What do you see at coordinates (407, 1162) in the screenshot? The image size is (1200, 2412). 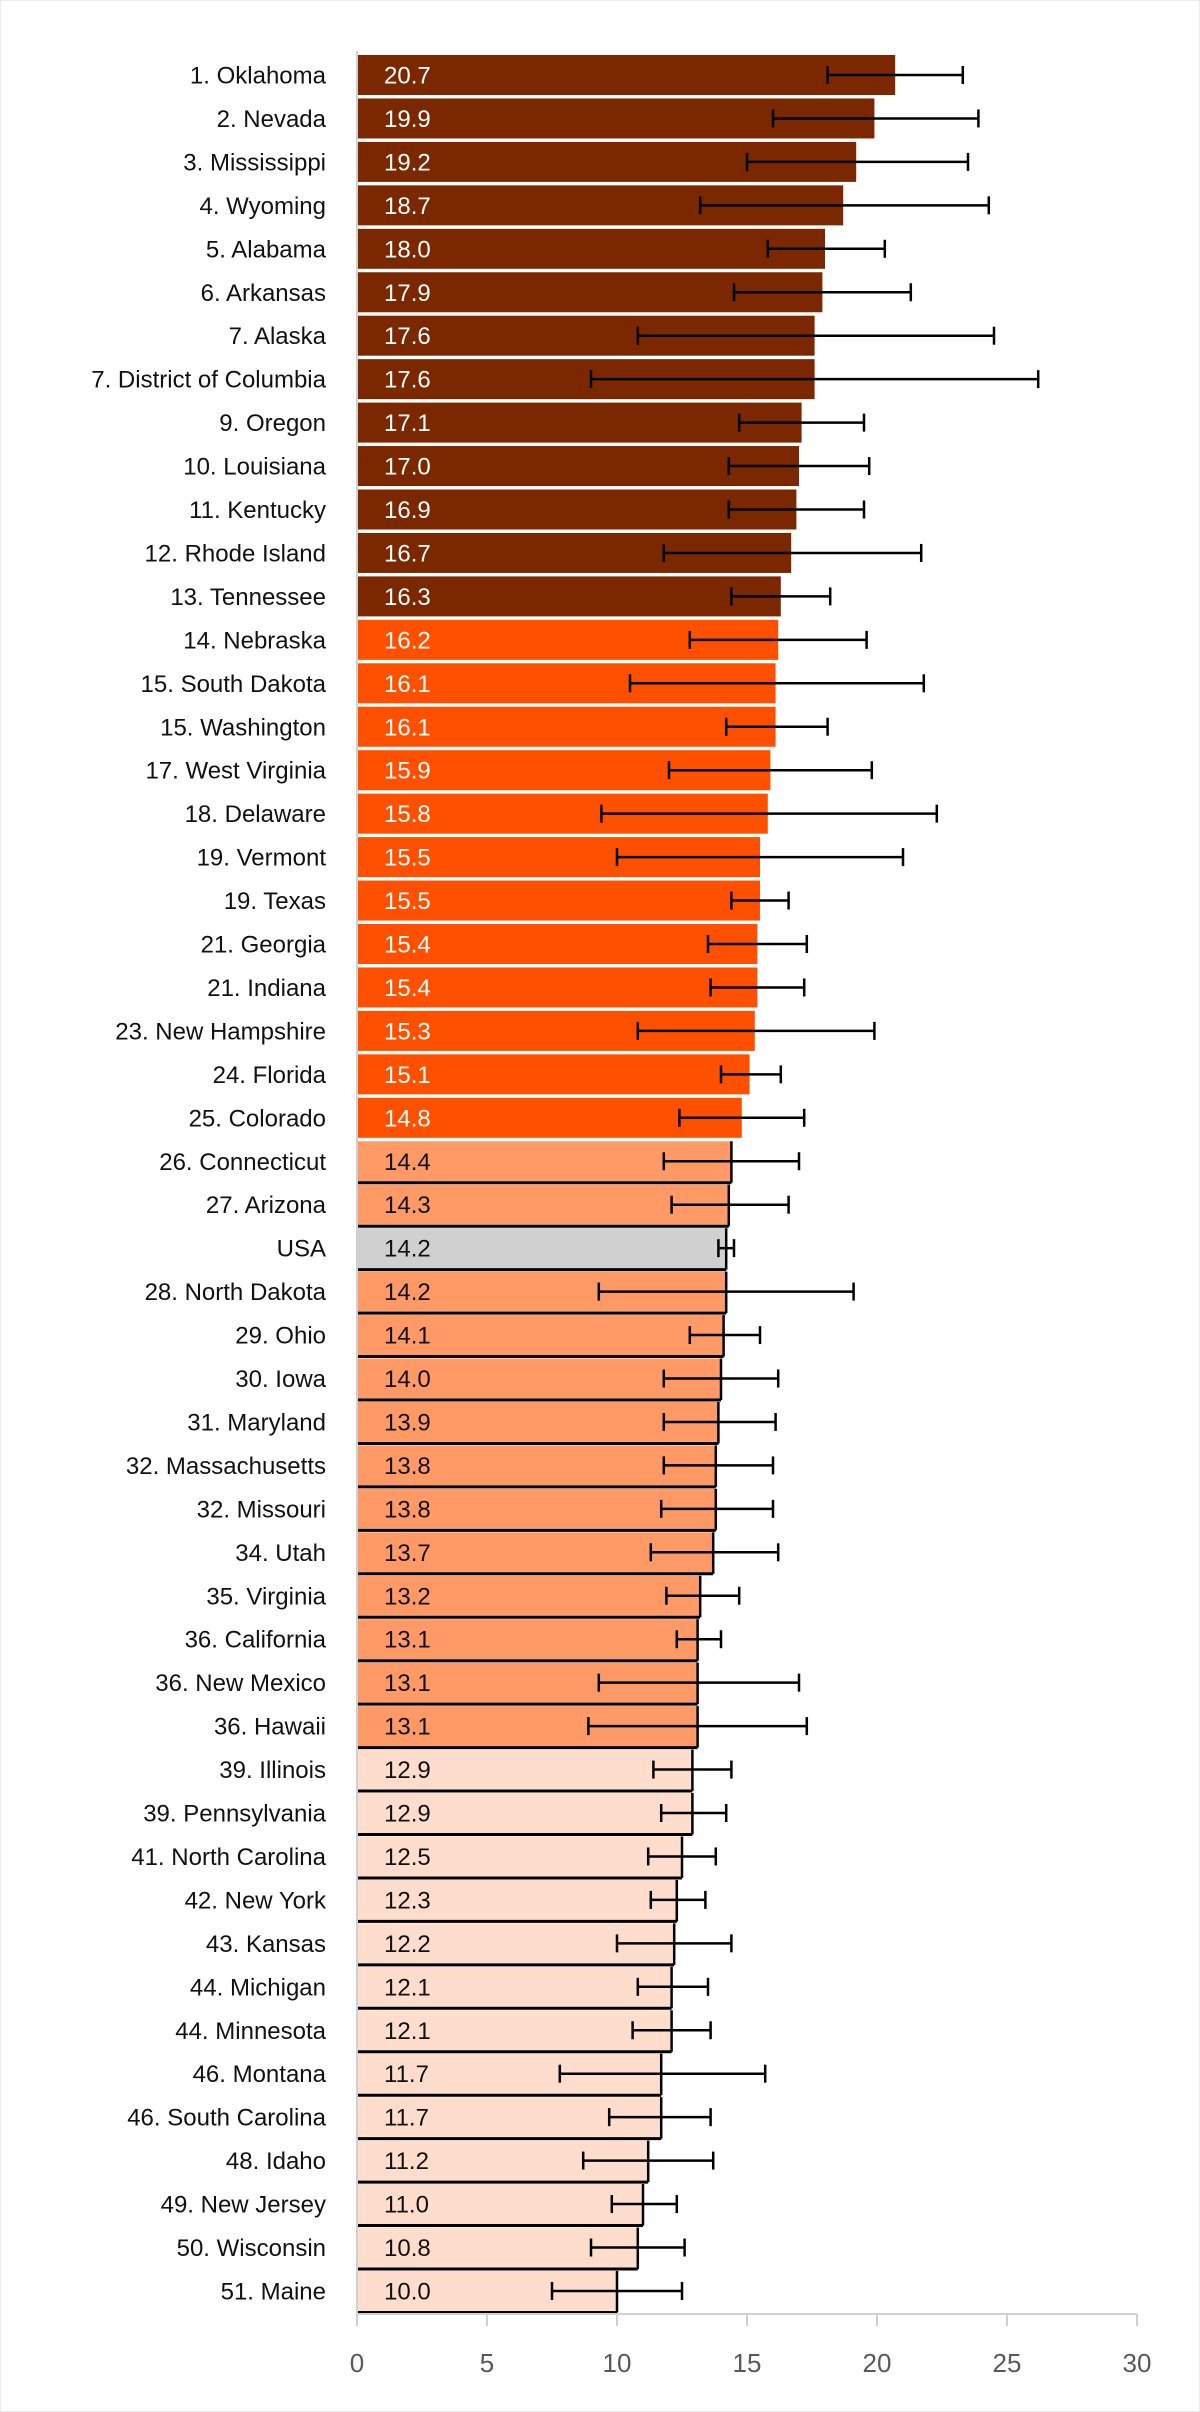 I see `value-label: 14.4` at bounding box center [407, 1162].